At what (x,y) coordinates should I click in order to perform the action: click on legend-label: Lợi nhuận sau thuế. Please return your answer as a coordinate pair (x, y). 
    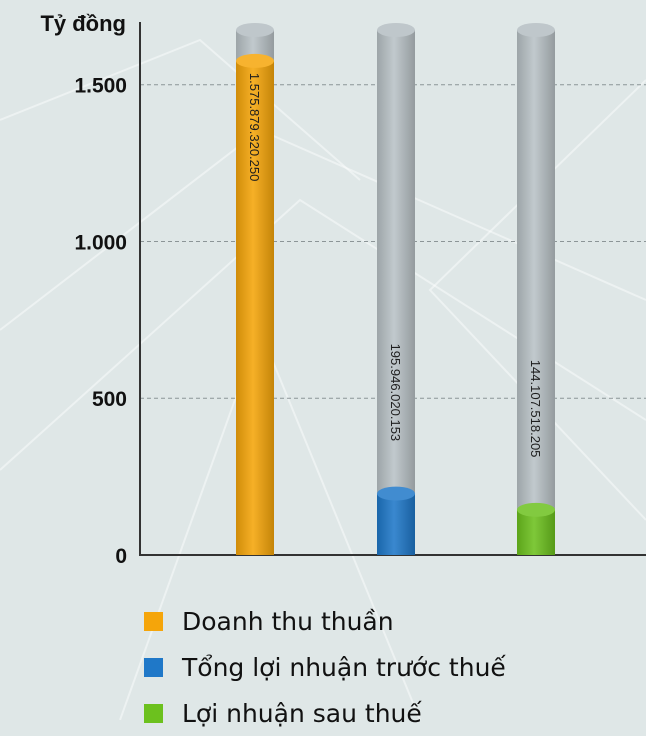
    Looking at the image, I should click on (302, 713).